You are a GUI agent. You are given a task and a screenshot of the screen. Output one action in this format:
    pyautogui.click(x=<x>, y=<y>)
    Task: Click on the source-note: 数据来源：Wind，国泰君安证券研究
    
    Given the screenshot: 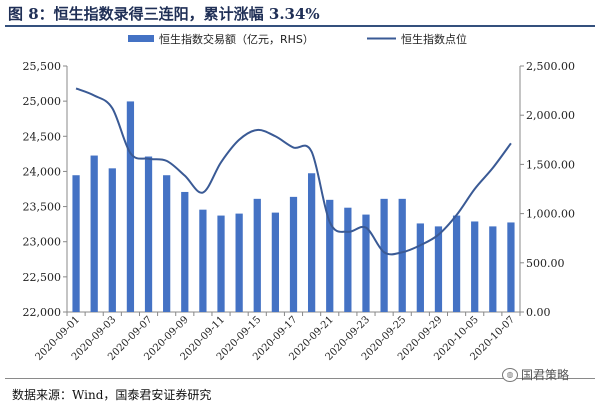 What is the action you would take?
    pyautogui.click(x=112, y=395)
    